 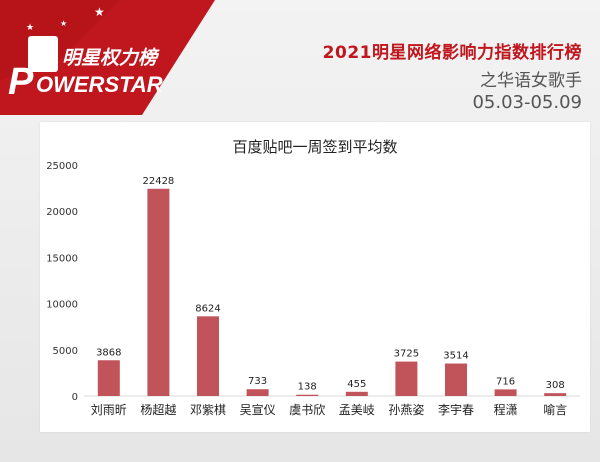 What do you see at coordinates (527, 102) in the screenshot?
I see `date-range: 05.03-05.09` at bounding box center [527, 102].